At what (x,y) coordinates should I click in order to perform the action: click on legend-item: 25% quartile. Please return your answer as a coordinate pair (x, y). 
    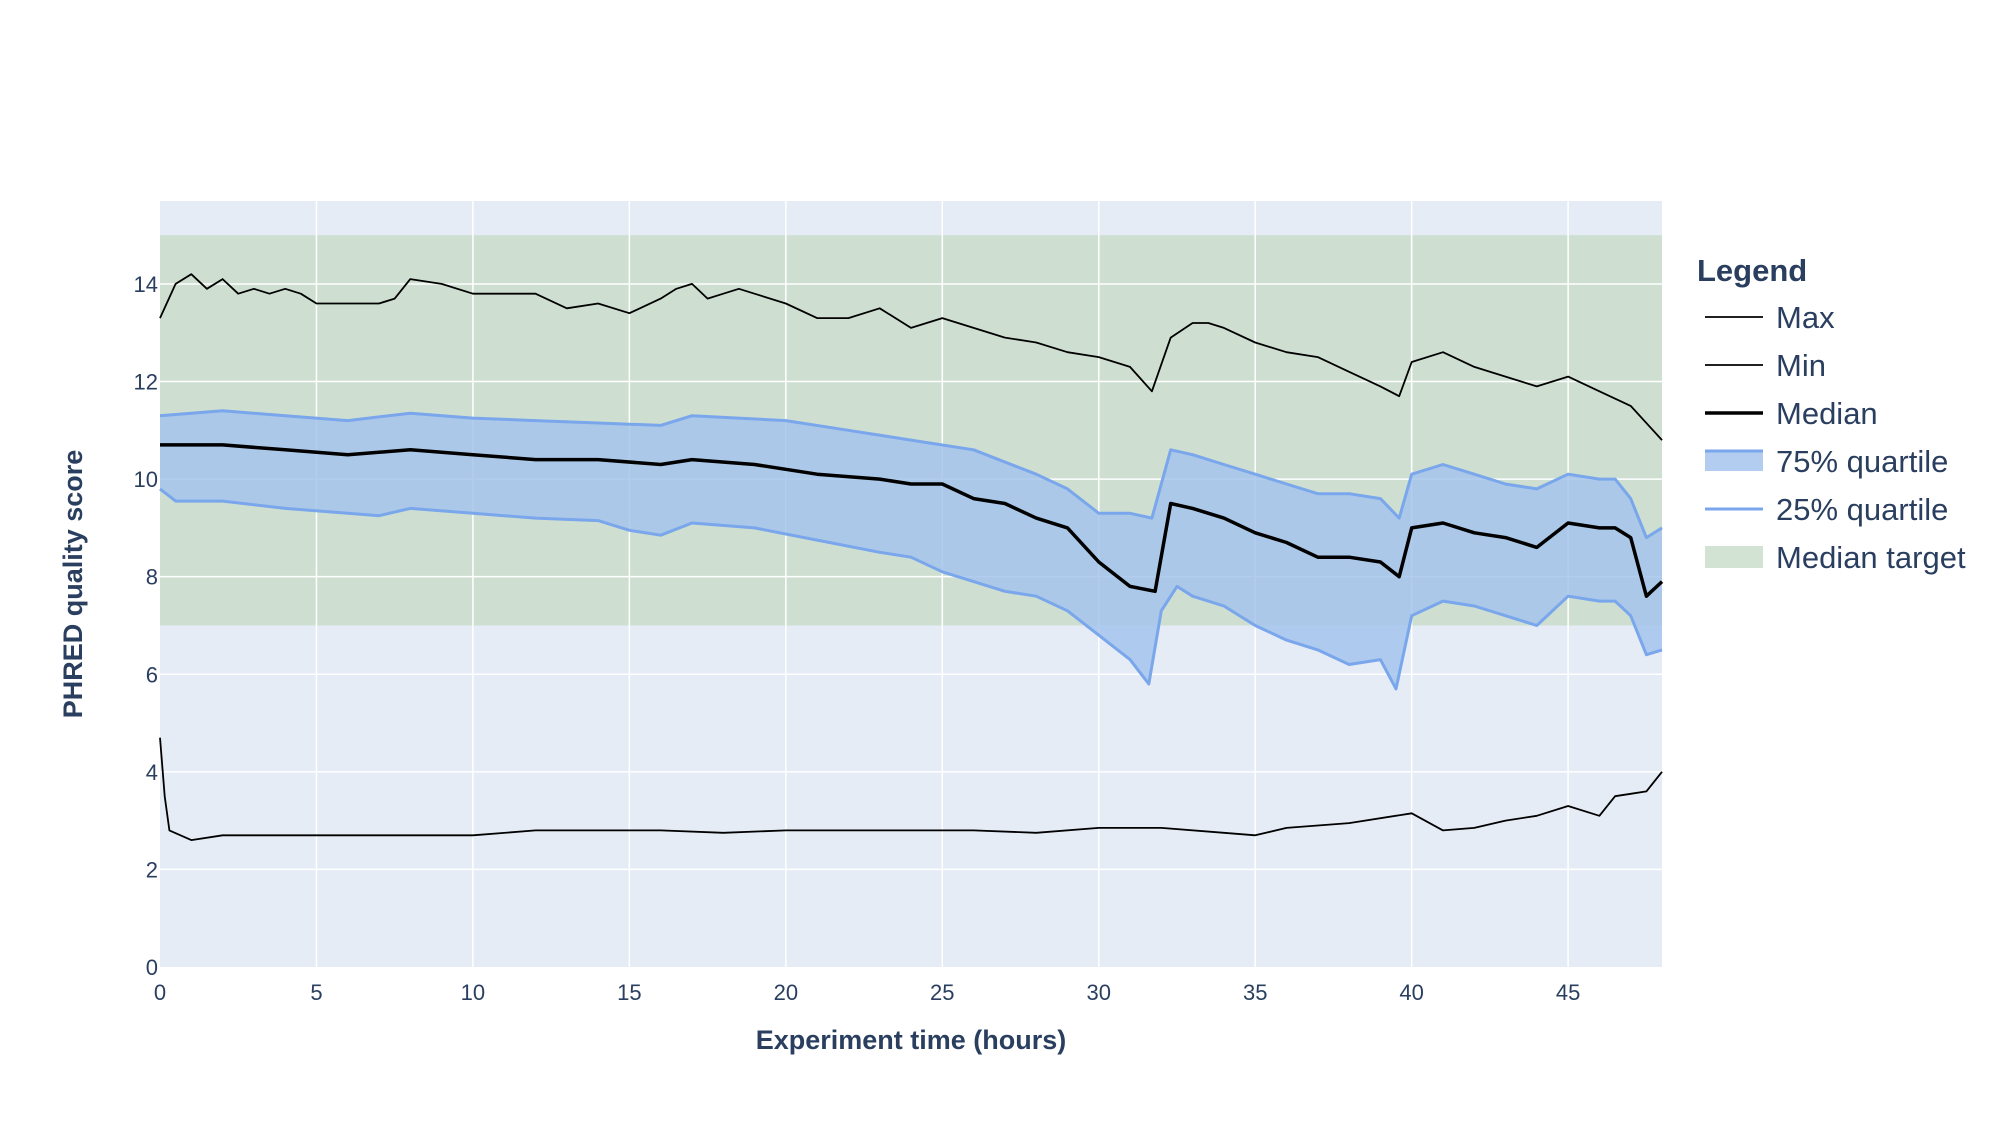
    Looking at the image, I should click on (1826, 509).